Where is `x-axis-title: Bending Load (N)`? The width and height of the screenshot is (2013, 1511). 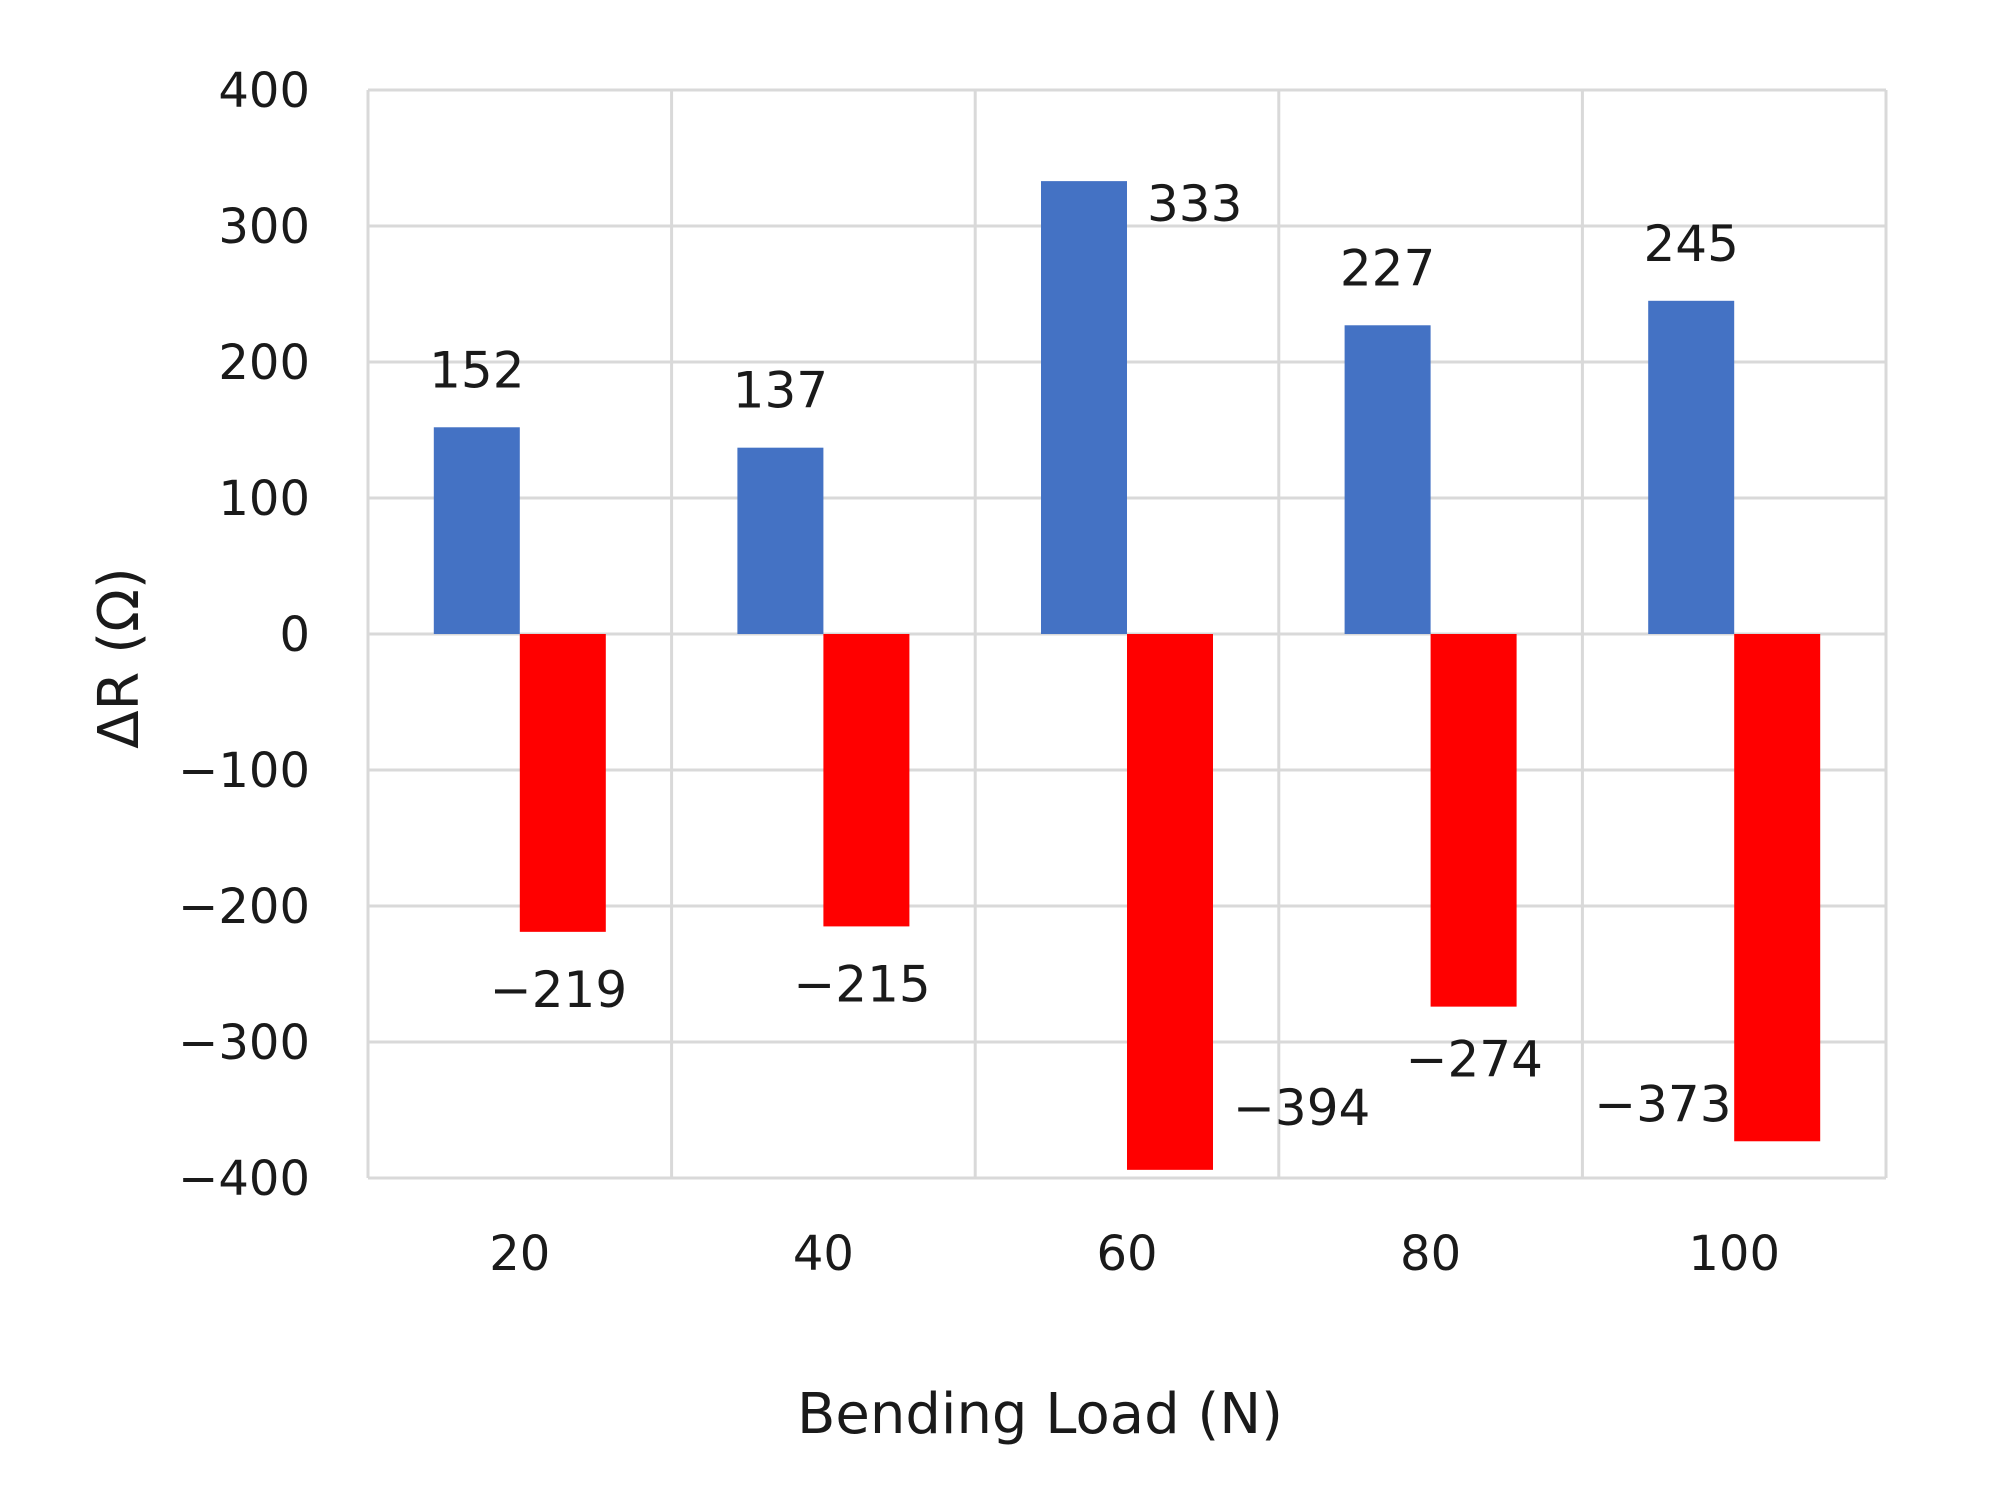
x-axis-title: Bending Load (N) is located at coordinates (1040, 1414).